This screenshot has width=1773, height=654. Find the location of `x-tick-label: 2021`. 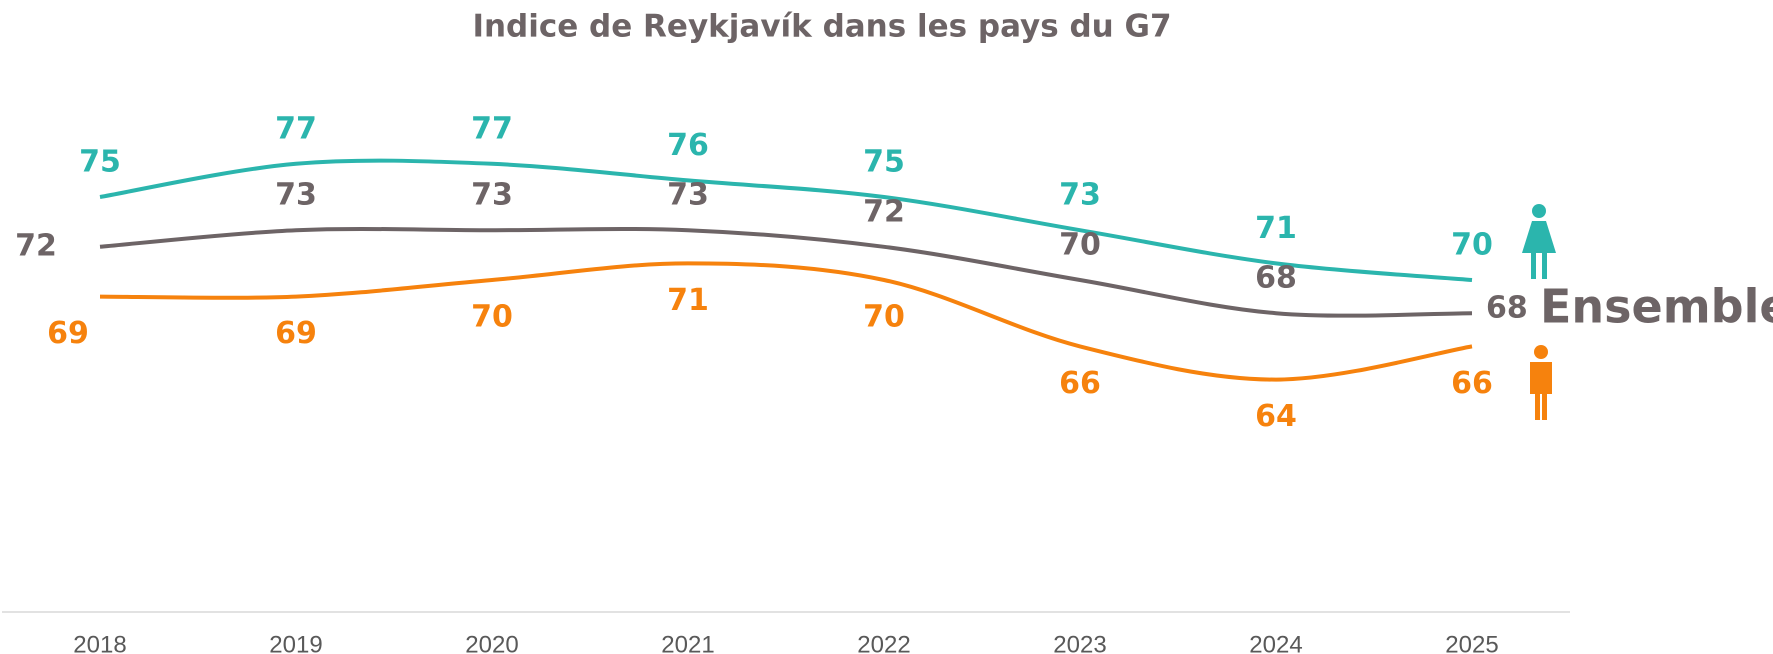

x-tick-label: 2021 is located at coordinates (687, 642).